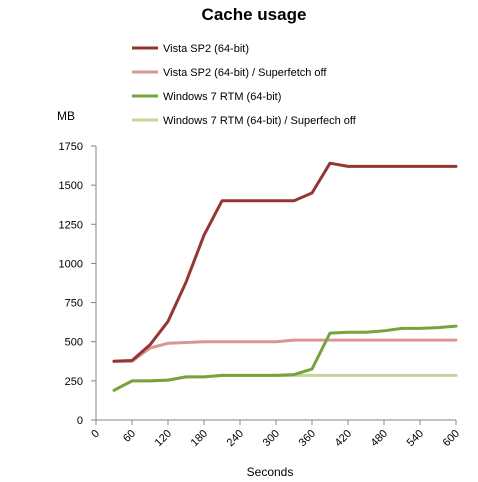 The image size is (478, 482). I want to click on x-tick-label: 480, so click(379, 438).